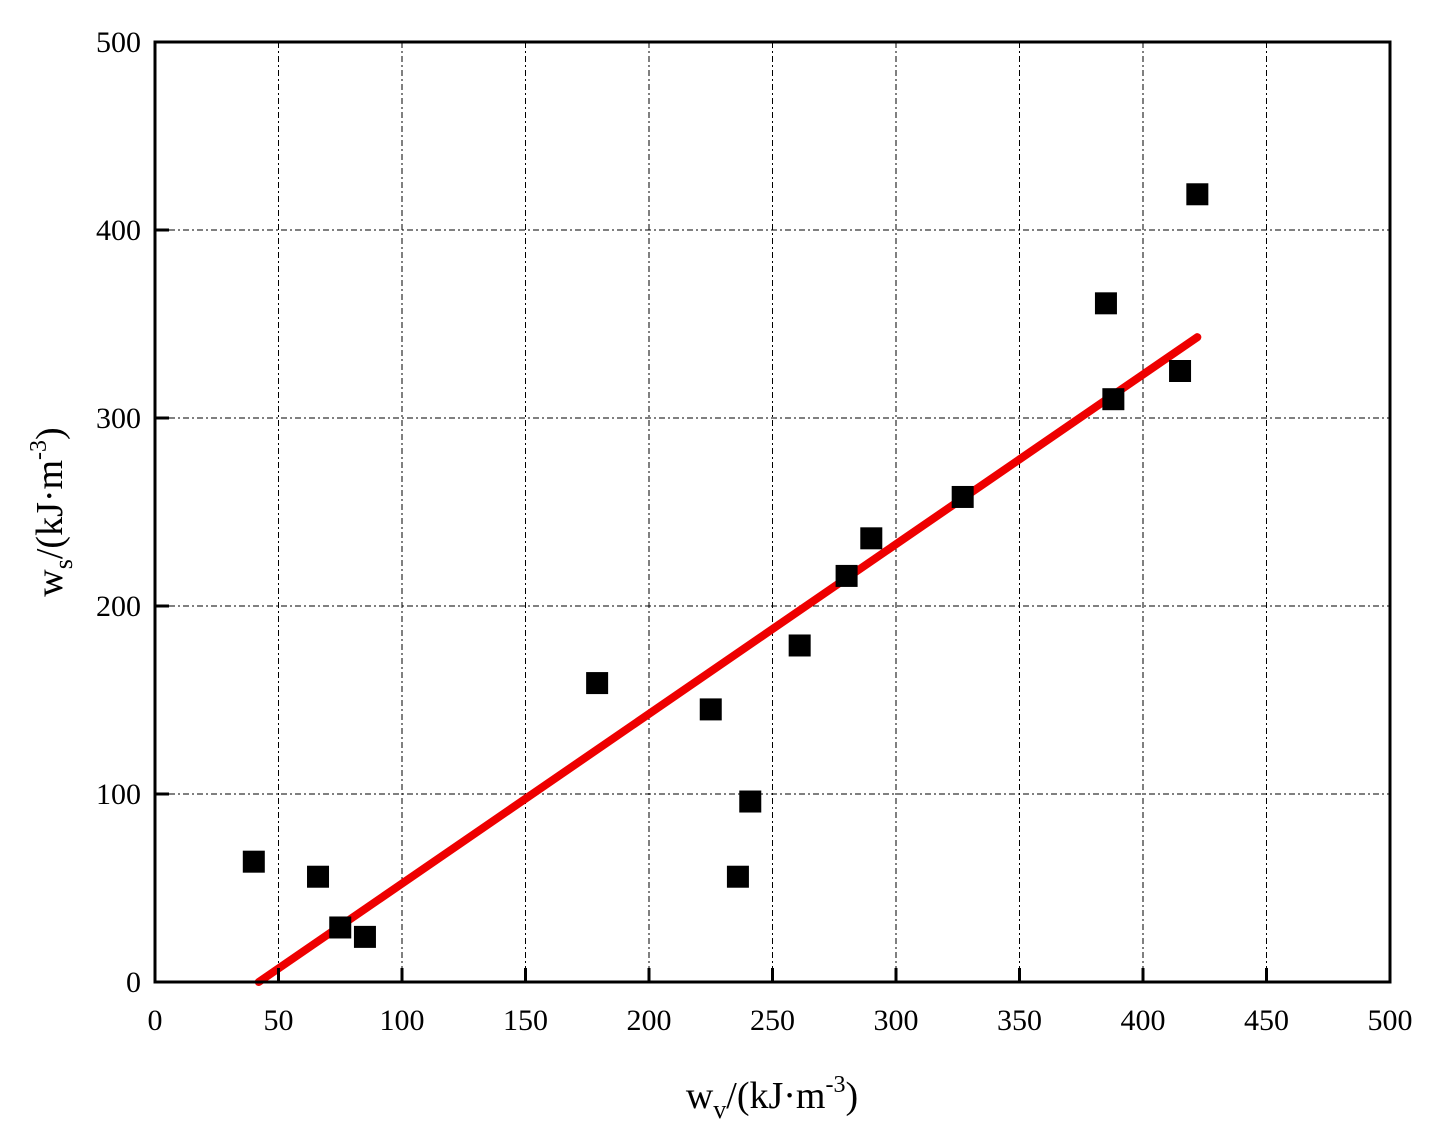 The image size is (1440, 1135). Describe the element at coordinates (525, 1020) in the screenshot. I see `x-tick-label: 150` at that location.